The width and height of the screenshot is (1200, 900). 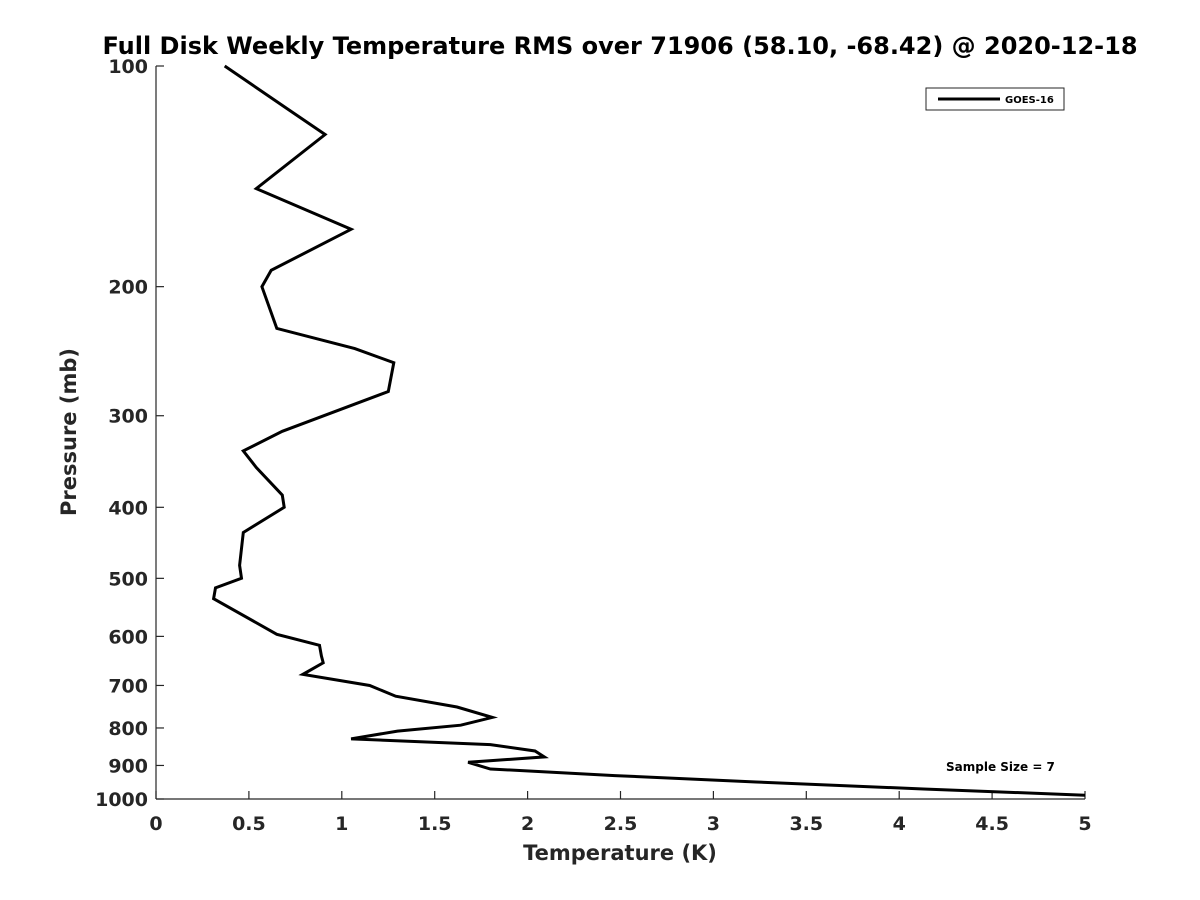 I want to click on x-tick-label: 0, so click(x=155, y=824).